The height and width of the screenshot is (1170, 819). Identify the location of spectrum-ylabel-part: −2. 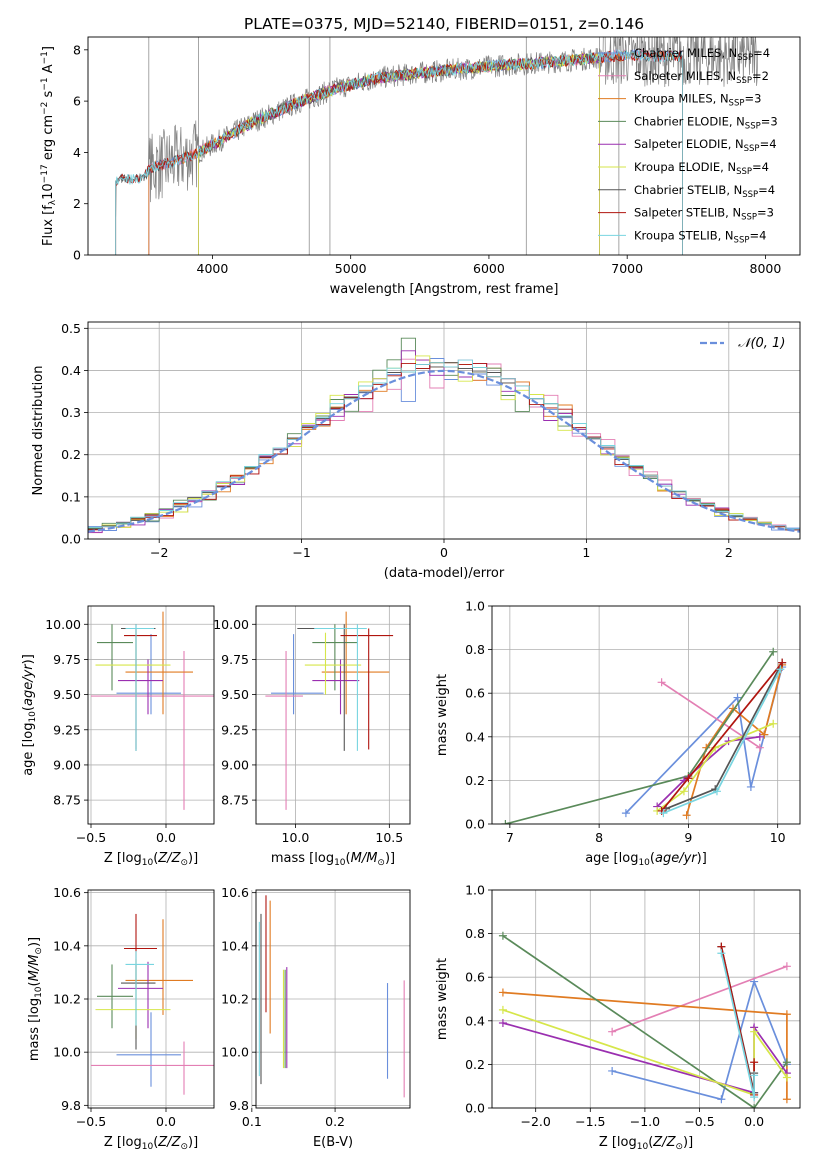
(45, 108).